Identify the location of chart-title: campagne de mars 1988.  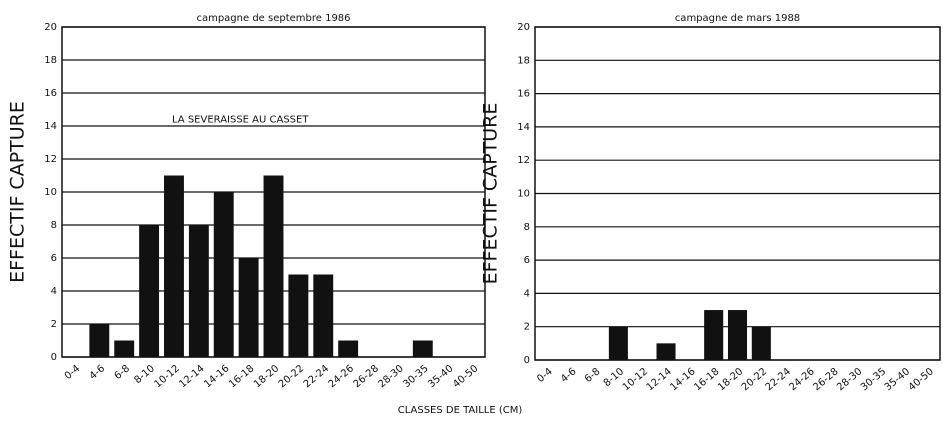
(737, 18).